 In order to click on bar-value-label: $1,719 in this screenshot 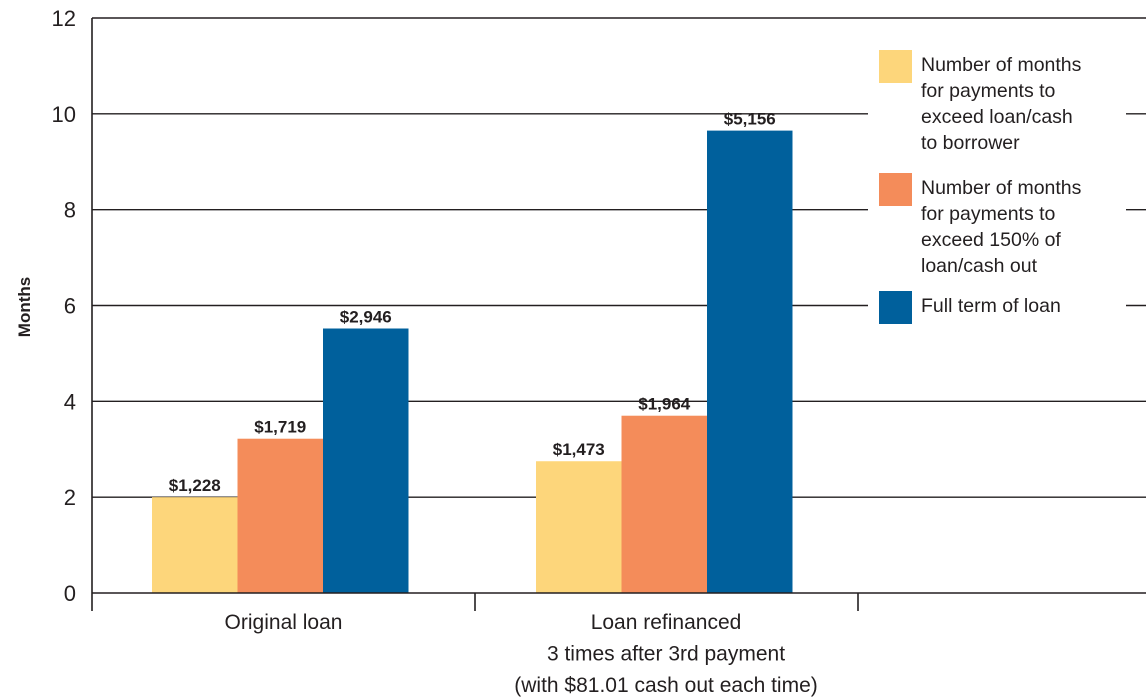, I will do `click(280, 427)`.